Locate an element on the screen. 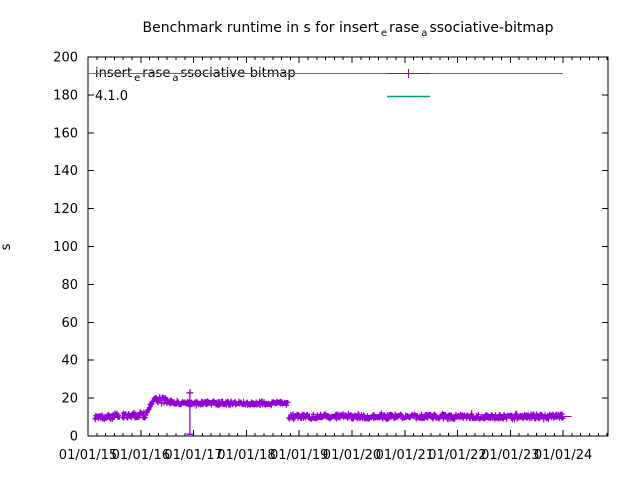 This screenshot has width=640, height=480. y-axis-label: s is located at coordinates (7, 247).